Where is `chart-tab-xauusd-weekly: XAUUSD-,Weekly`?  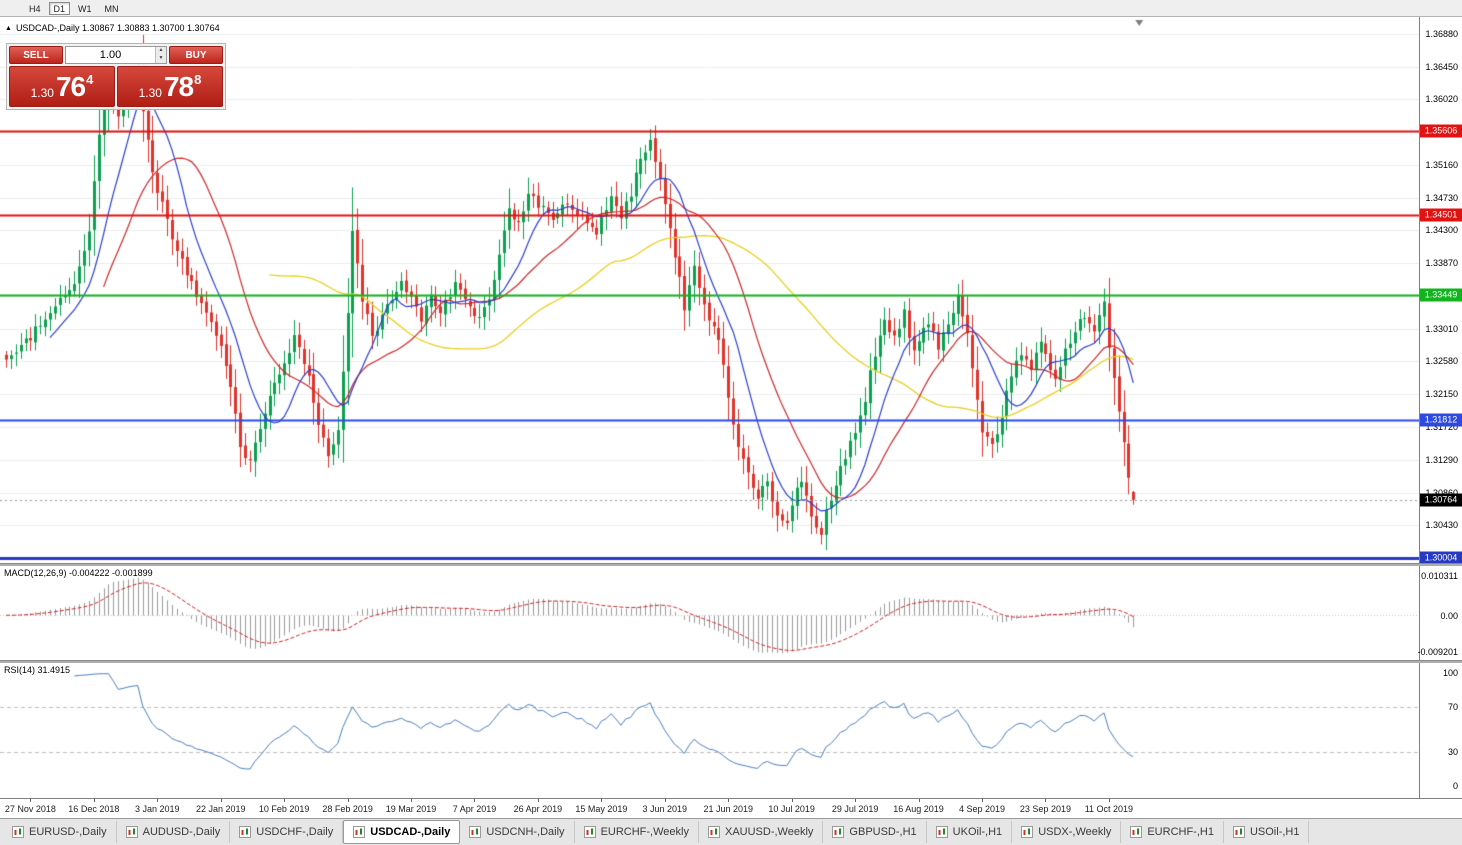 chart-tab-xauusd-weekly: XAUUSD-,Weekly is located at coordinates (761, 832).